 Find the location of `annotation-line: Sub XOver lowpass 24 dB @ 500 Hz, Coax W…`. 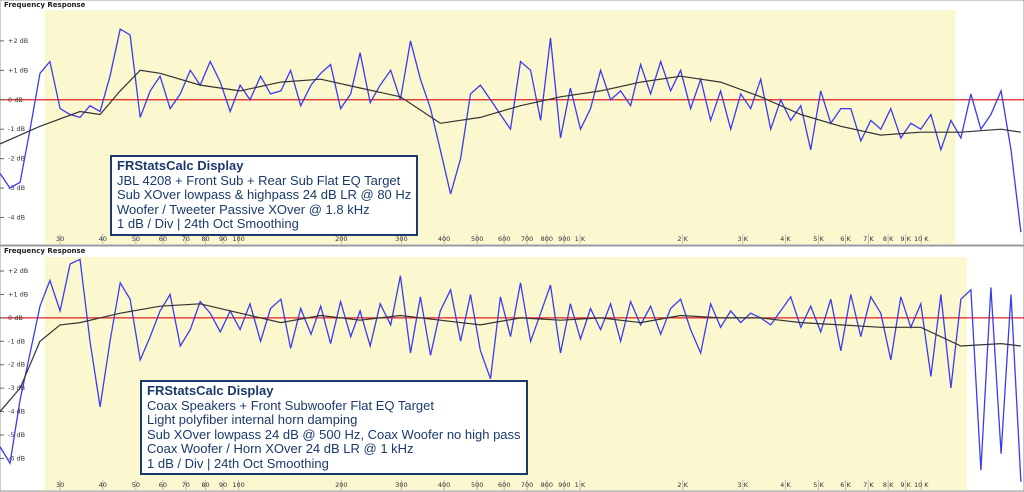

annotation-line: Sub XOver lowpass 24 dB @ 500 Hz, Coax W… is located at coordinates (334, 434).